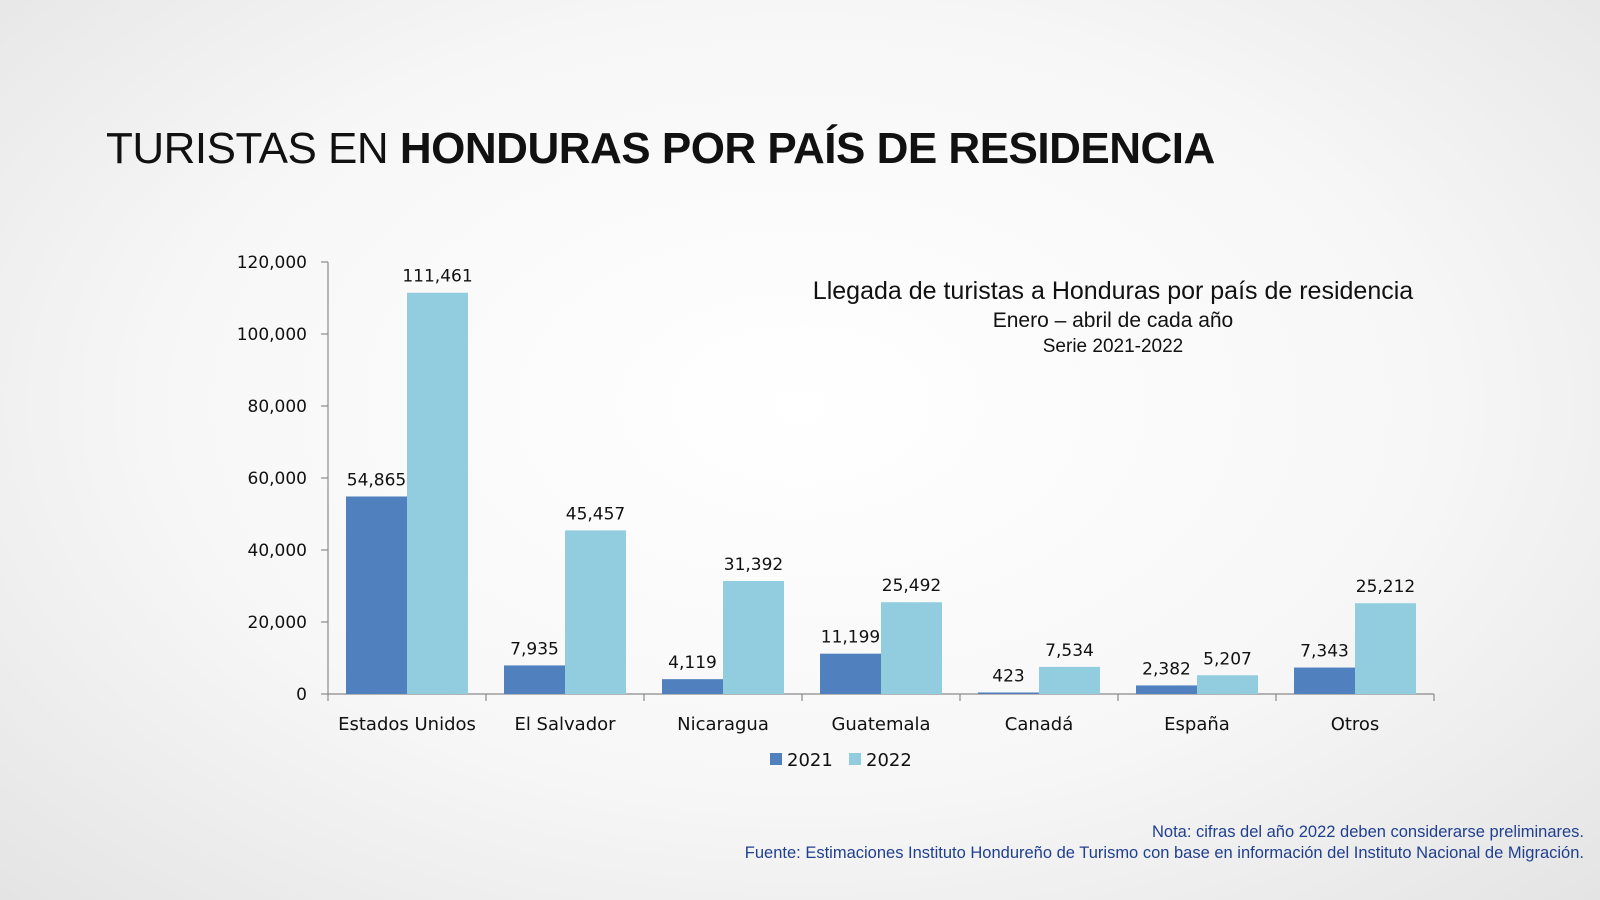 Image resolution: width=1600 pixels, height=900 pixels. Describe the element at coordinates (1113, 346) in the screenshot. I see `chart-subtitle-series: Serie 2021-2022` at that location.